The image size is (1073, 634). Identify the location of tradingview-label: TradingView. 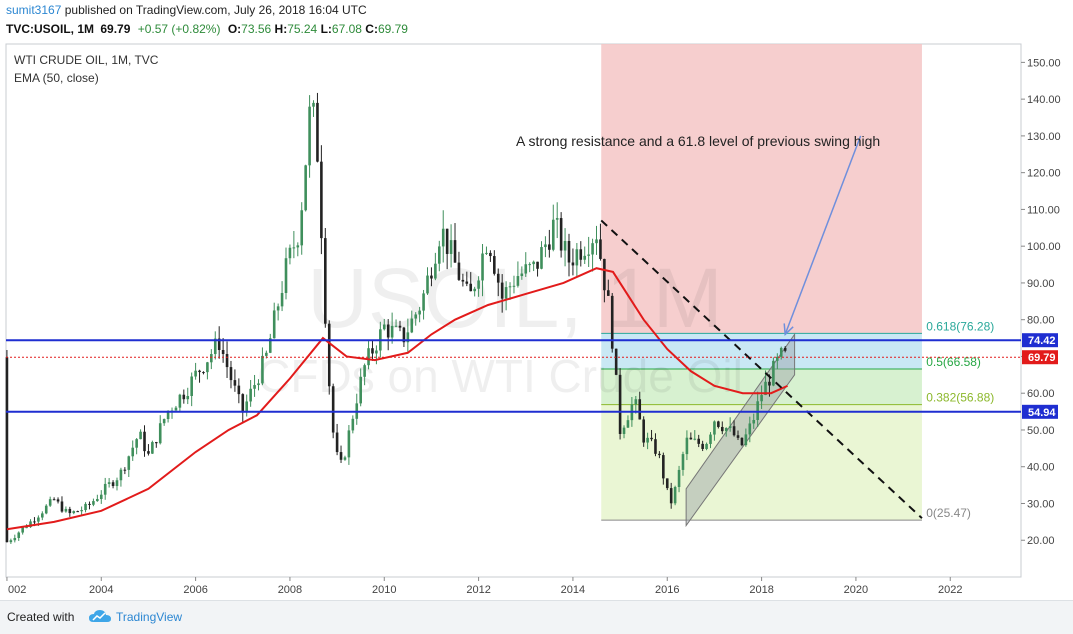
(149, 617).